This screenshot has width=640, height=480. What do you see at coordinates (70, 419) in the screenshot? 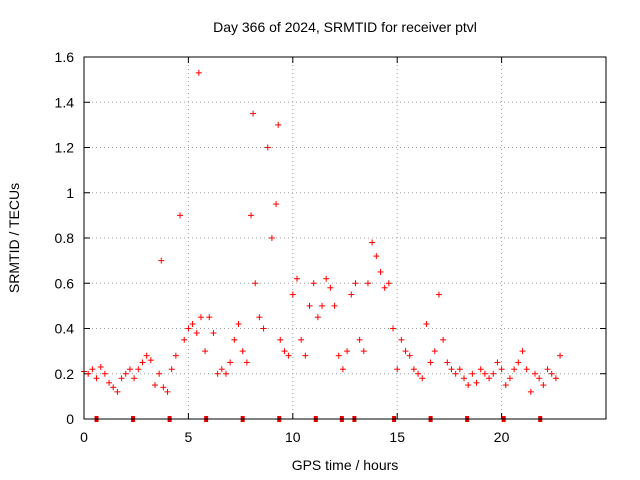
I see `y-tick-label: 0` at bounding box center [70, 419].